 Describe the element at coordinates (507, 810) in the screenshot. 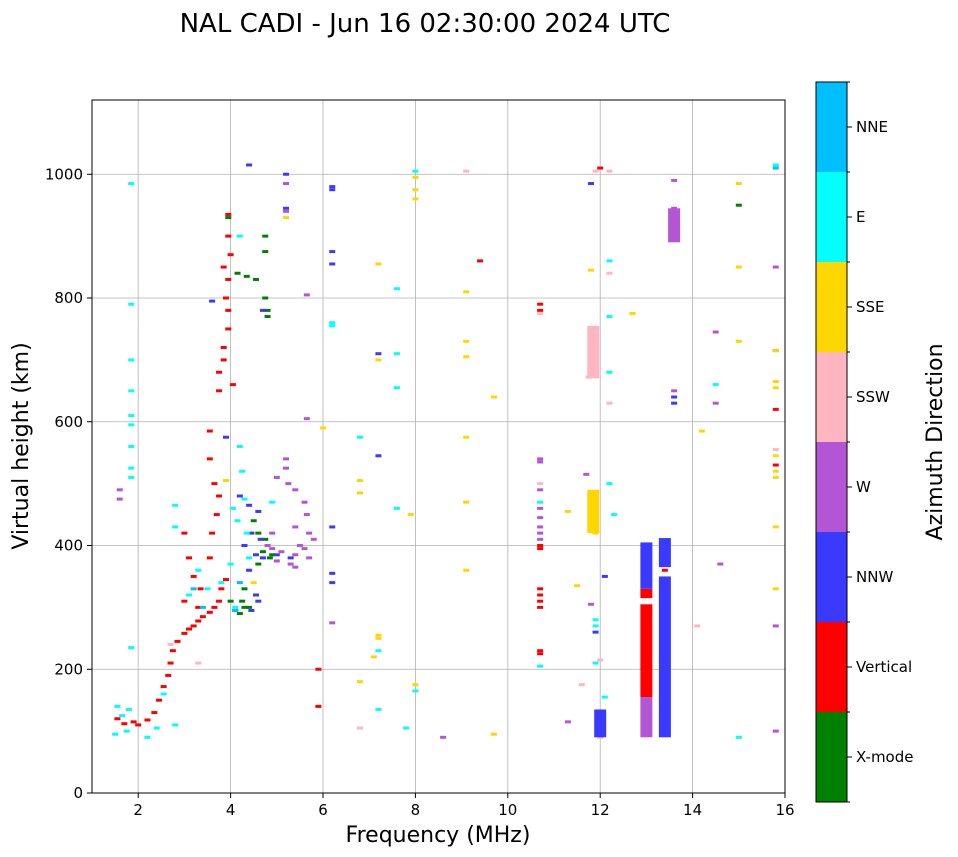

I see `x-tick-label: 10` at that location.